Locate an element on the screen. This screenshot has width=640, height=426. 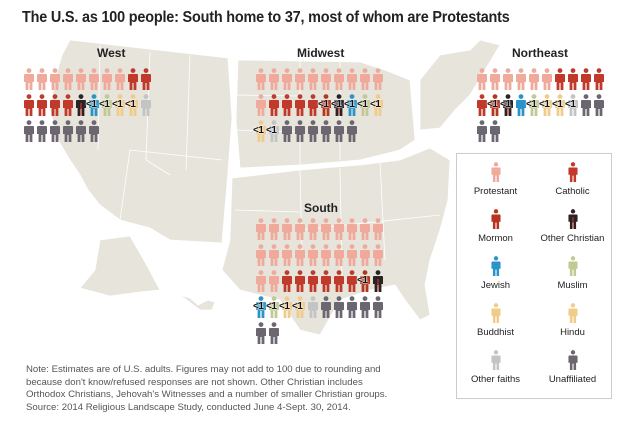
legend-label: Mormon is located at coordinates (495, 238).